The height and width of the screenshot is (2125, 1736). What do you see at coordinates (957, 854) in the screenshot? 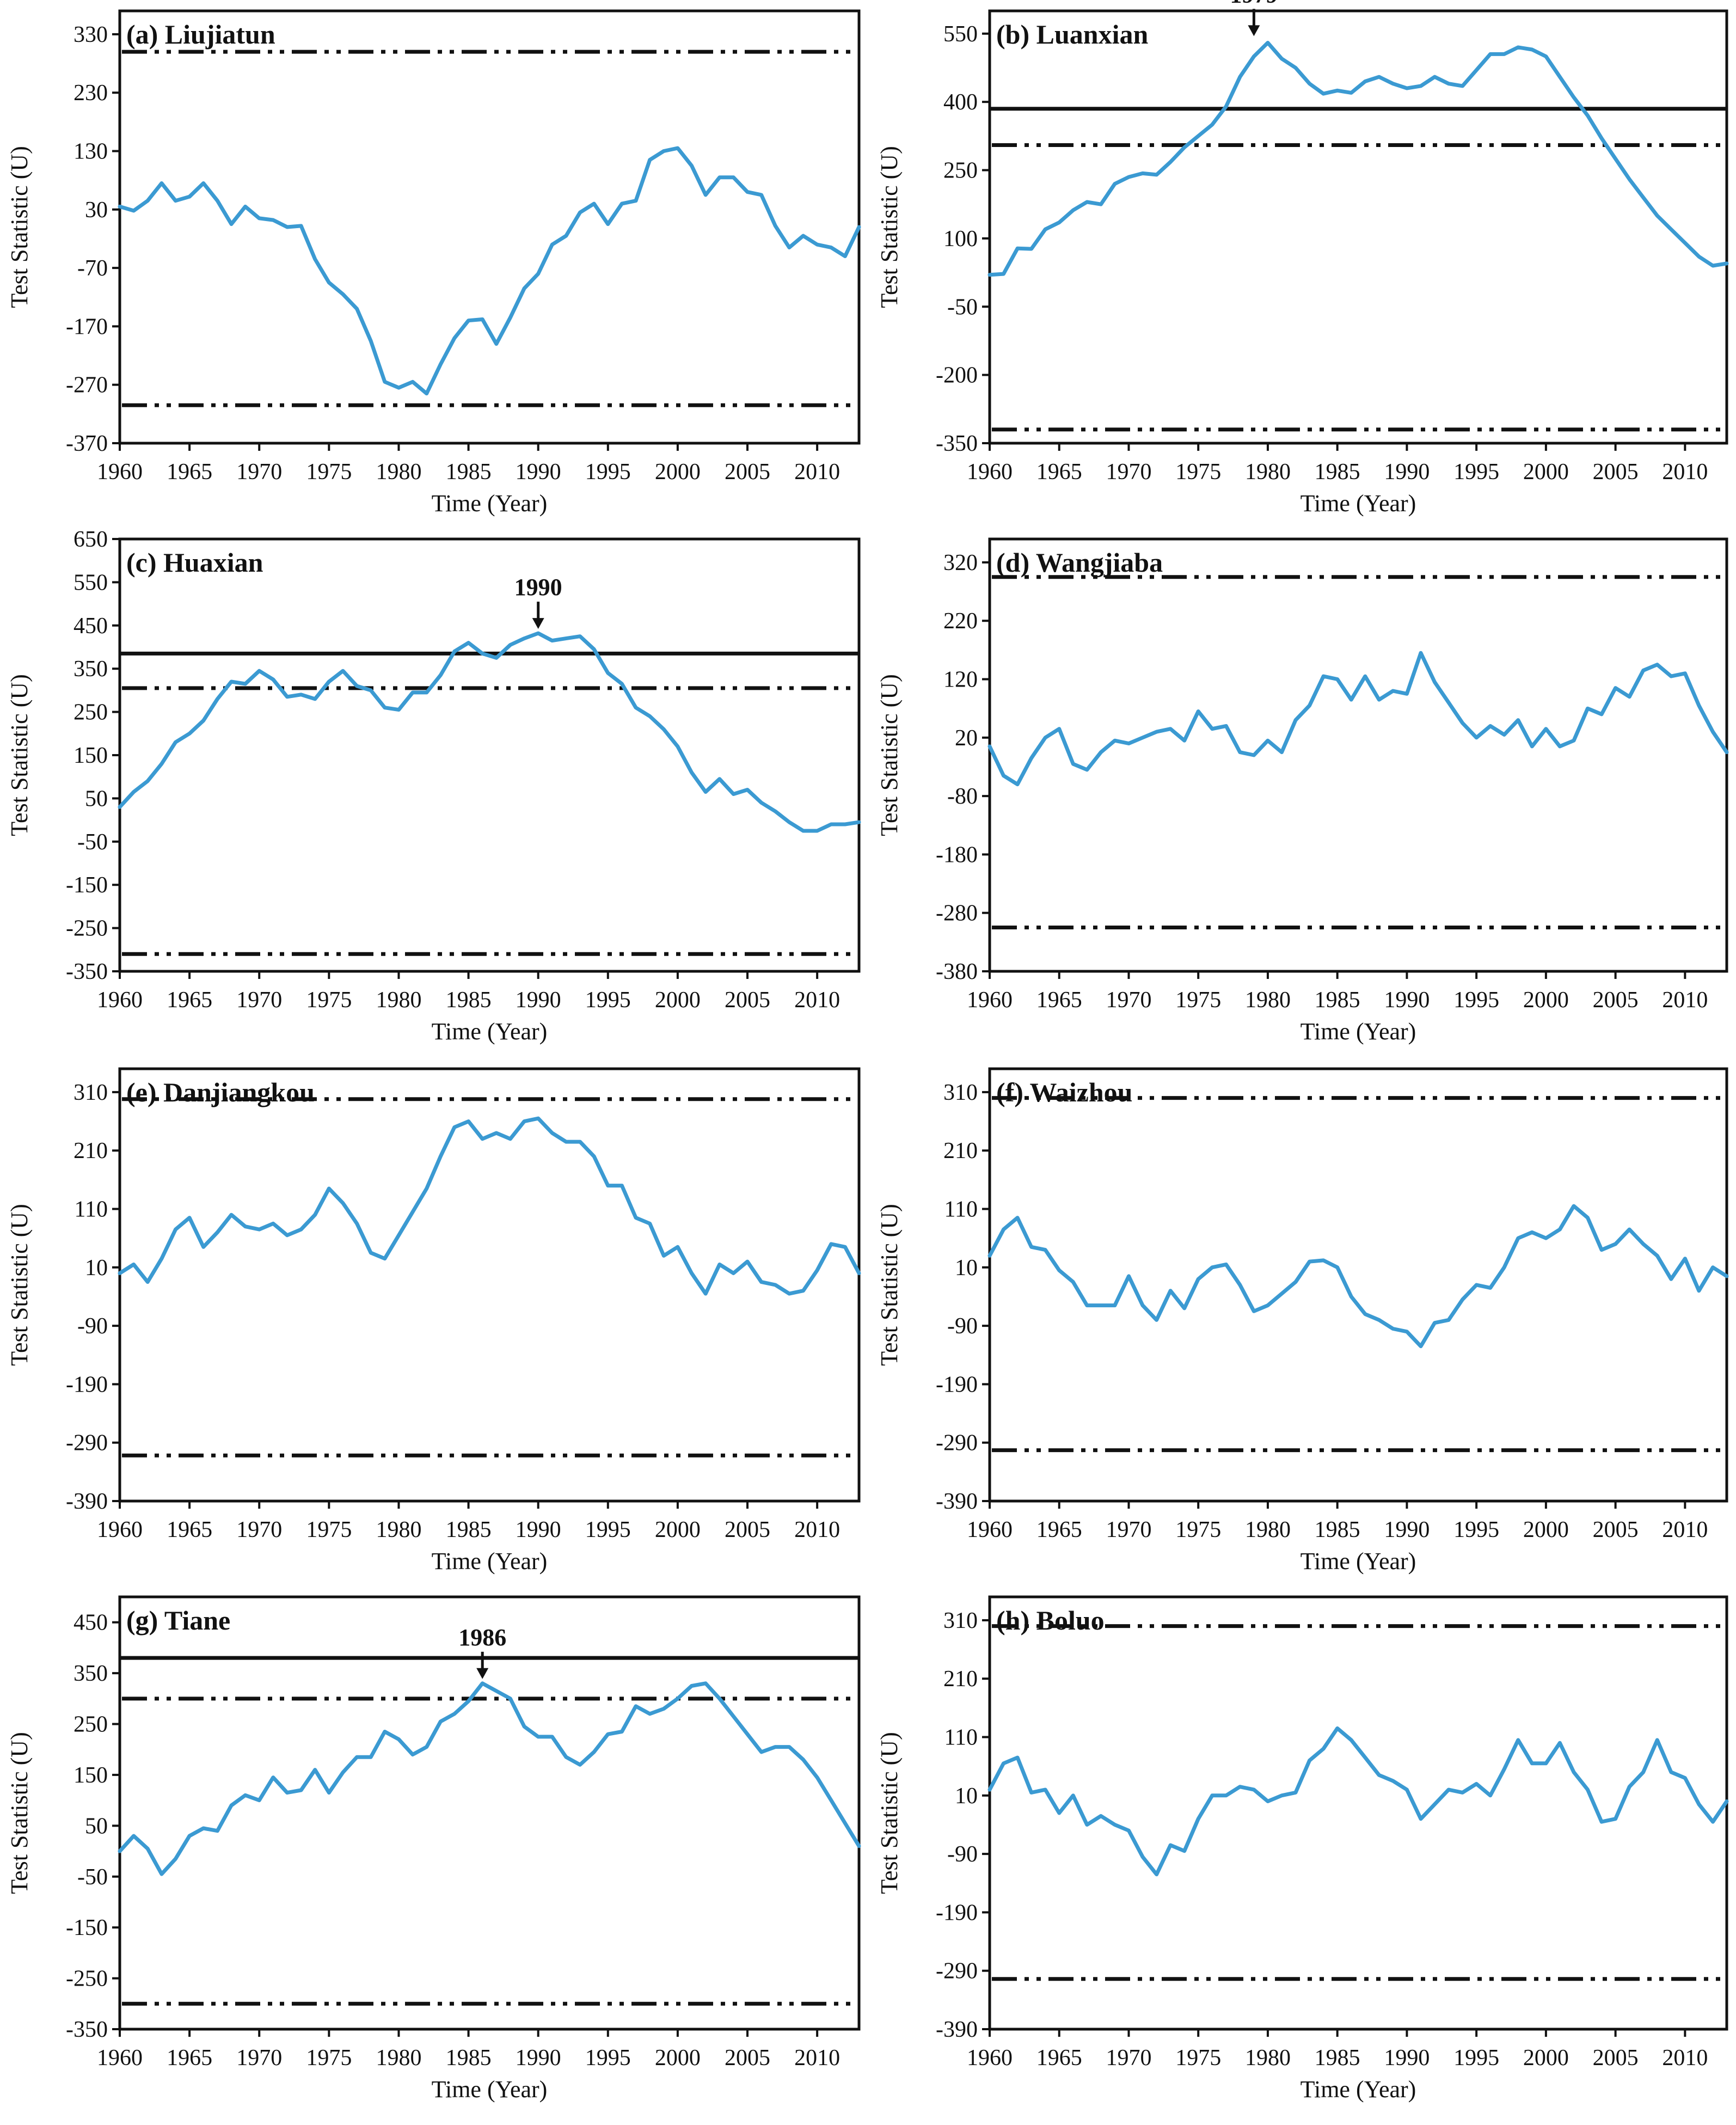
I see `y-tick-label: -180` at bounding box center [957, 854].